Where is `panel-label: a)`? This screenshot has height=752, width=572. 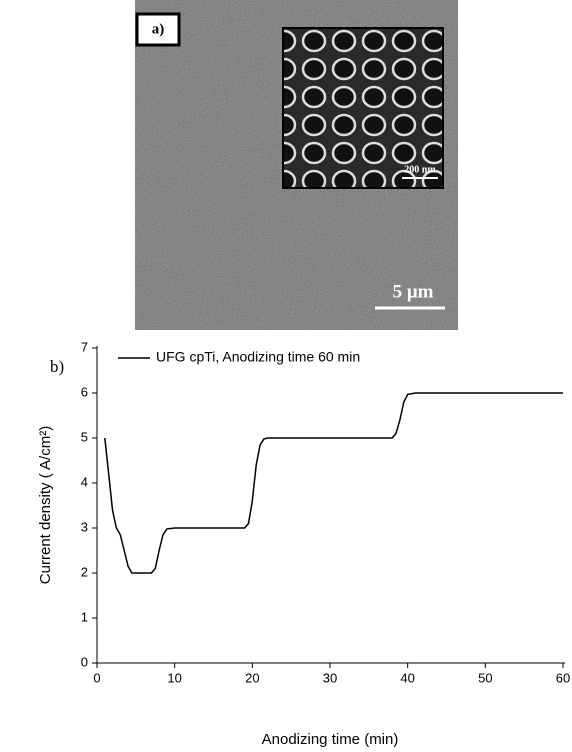 panel-label: a) is located at coordinates (158, 29).